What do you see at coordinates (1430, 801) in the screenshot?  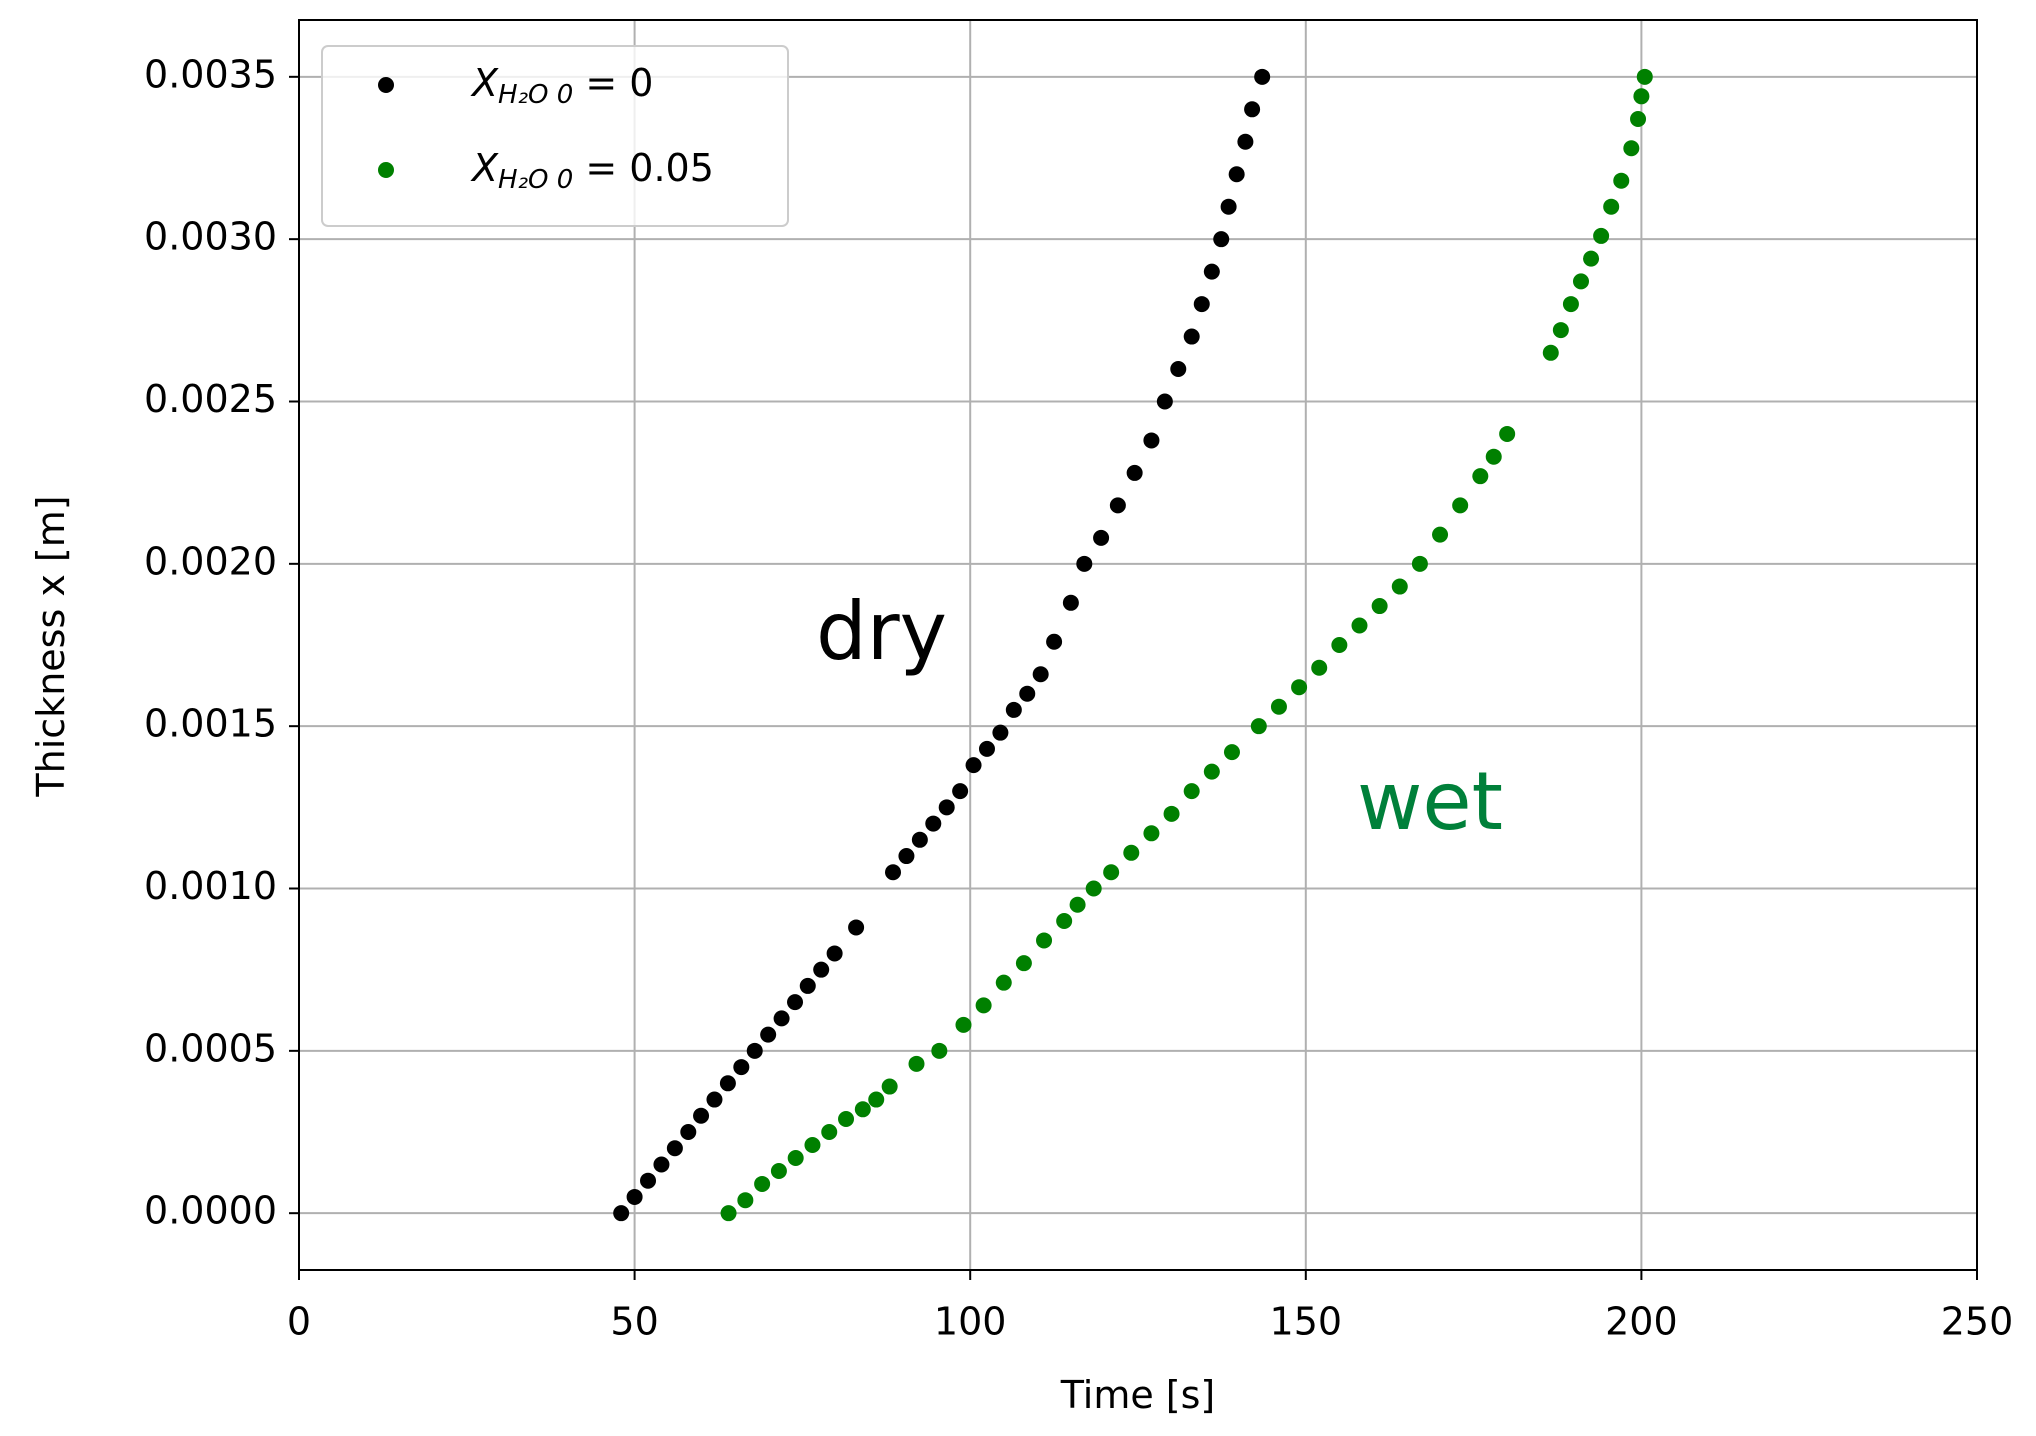 I see `annotation: wet` at bounding box center [1430, 801].